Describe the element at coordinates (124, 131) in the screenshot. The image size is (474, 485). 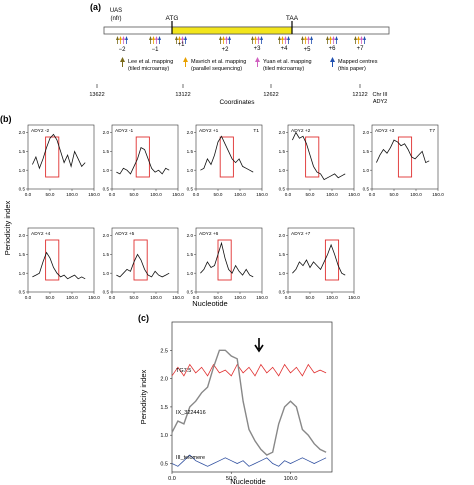
I see `plot-title: ADY2 -1` at that location.